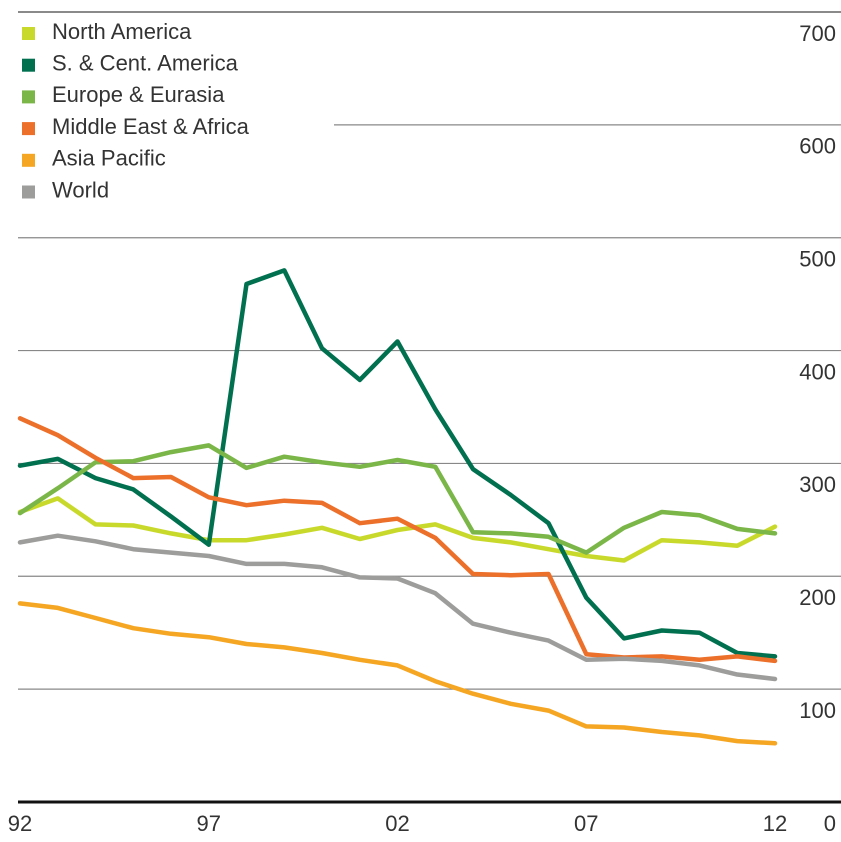 Image resolution: width=841 pixels, height=842 pixels. I want to click on y-tick-label: 100, so click(817, 710).